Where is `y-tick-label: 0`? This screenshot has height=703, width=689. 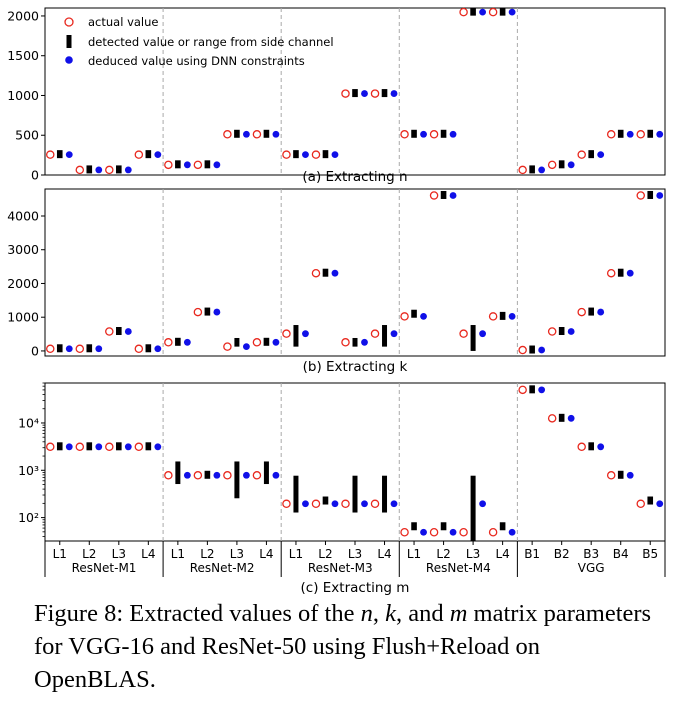
y-tick-label: 0 is located at coordinates (35, 350).